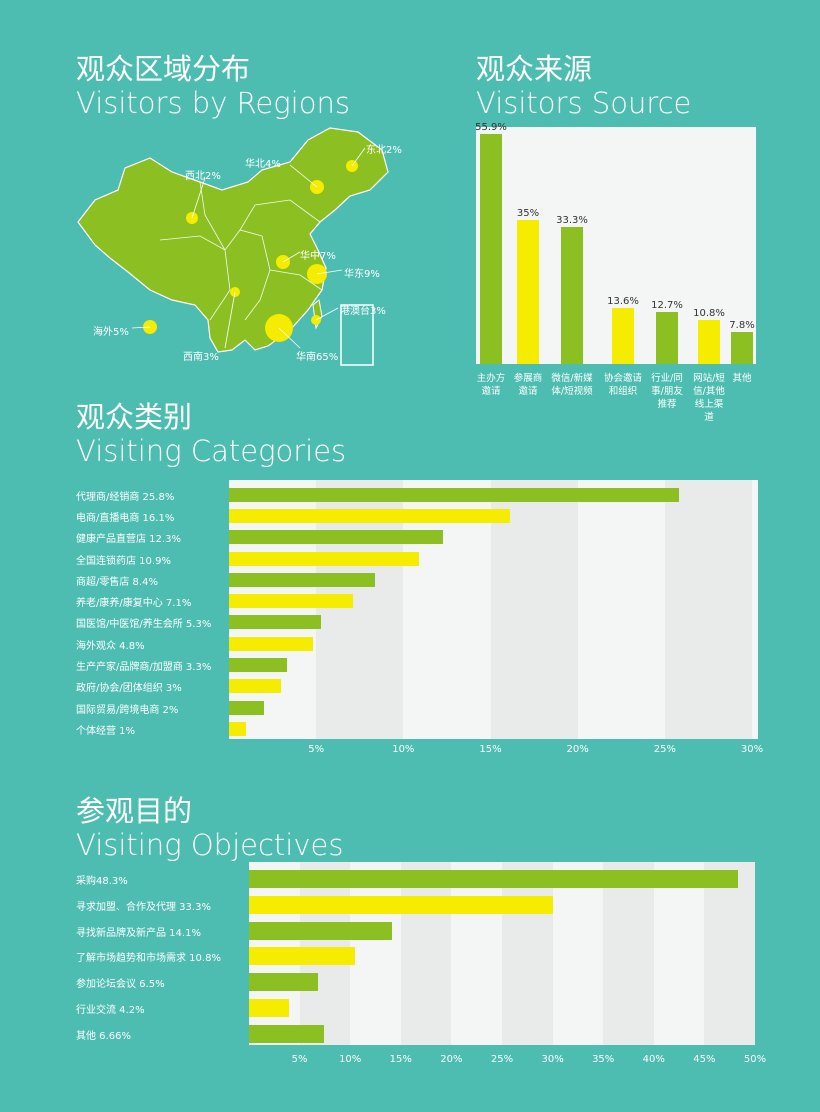 This screenshot has width=820, height=1112. I want to click on region-label: 西北2%, so click(203, 176).